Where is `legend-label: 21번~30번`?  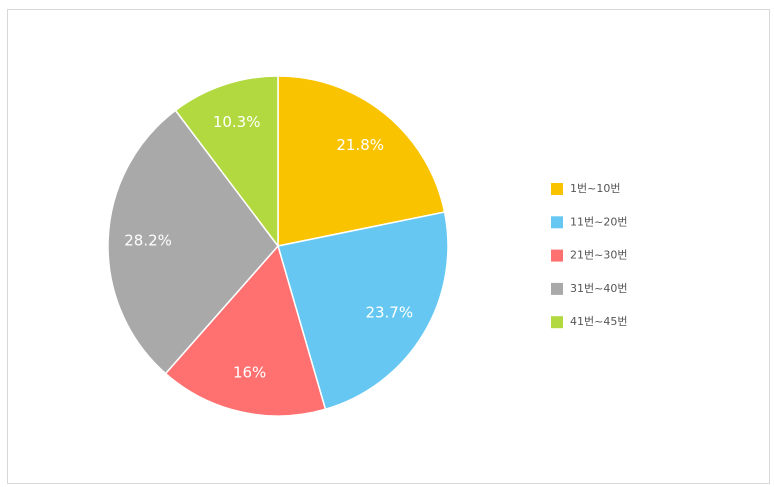 legend-label: 21번~30번 is located at coordinates (598, 255).